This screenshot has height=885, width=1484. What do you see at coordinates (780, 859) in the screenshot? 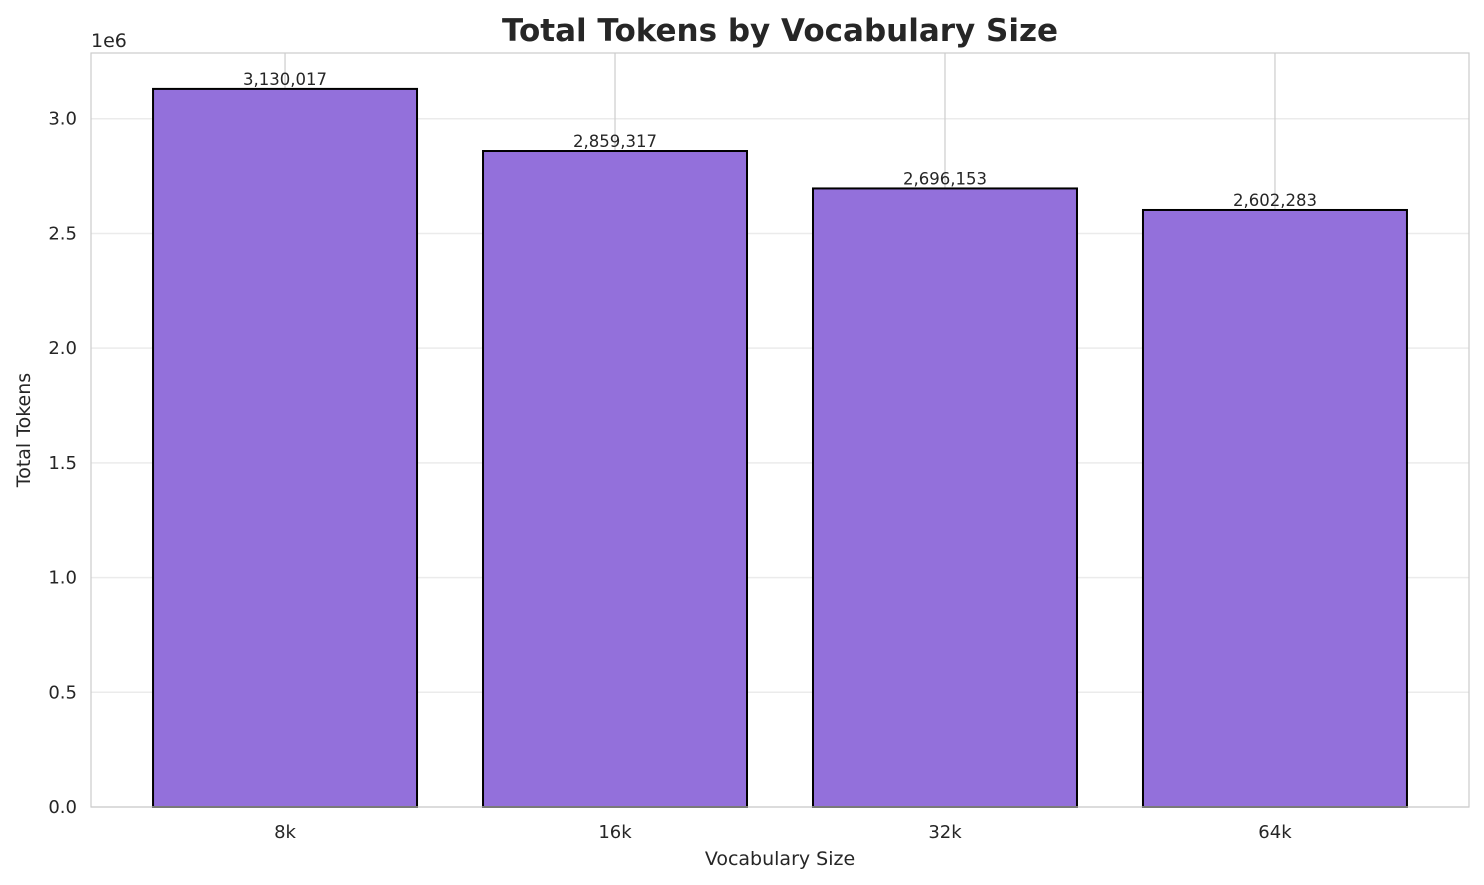
I see `x-axis-label: Vocabulary Size` at bounding box center [780, 859].